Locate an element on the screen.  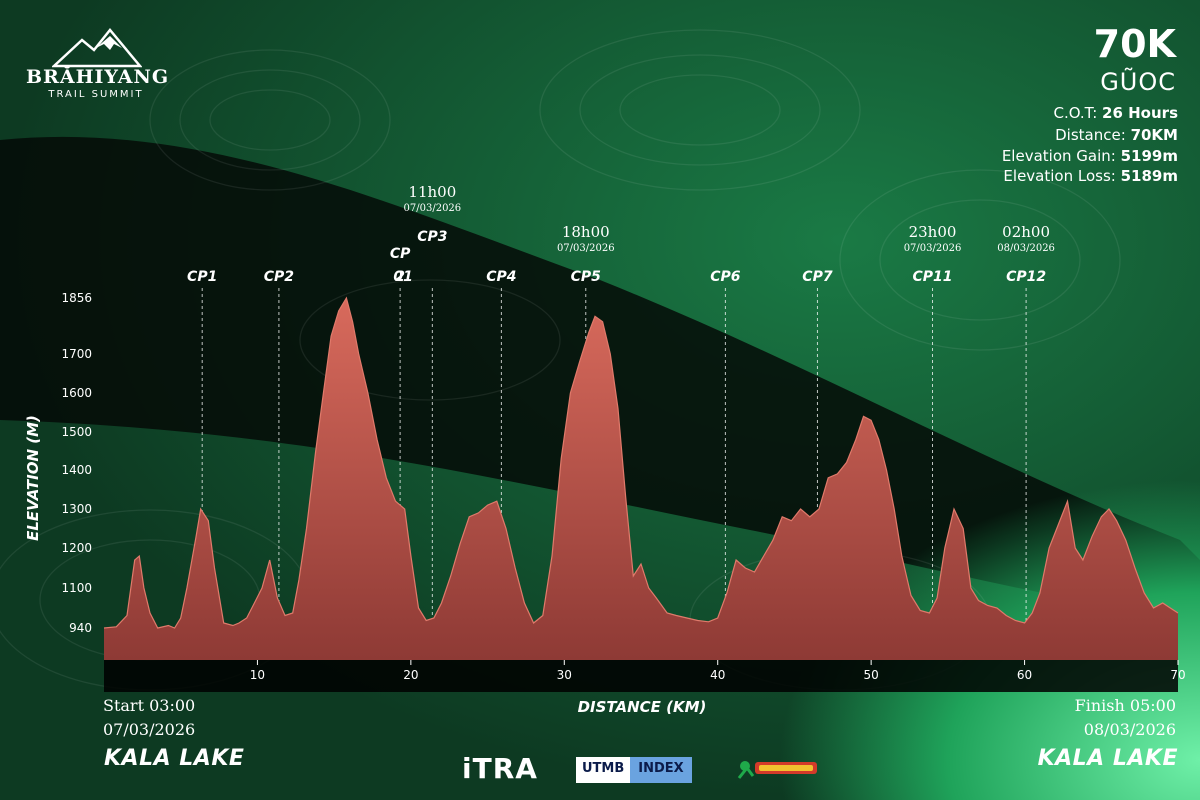
finish-date: 08/03/2026 is located at coordinates (1129, 729).